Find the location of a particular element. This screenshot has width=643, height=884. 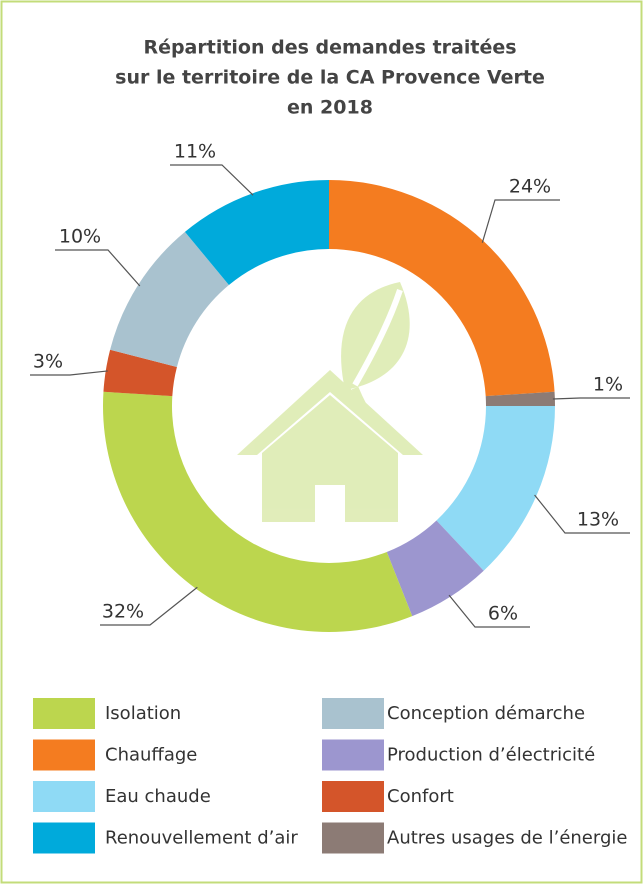

data-label: 11% is located at coordinates (195, 152).